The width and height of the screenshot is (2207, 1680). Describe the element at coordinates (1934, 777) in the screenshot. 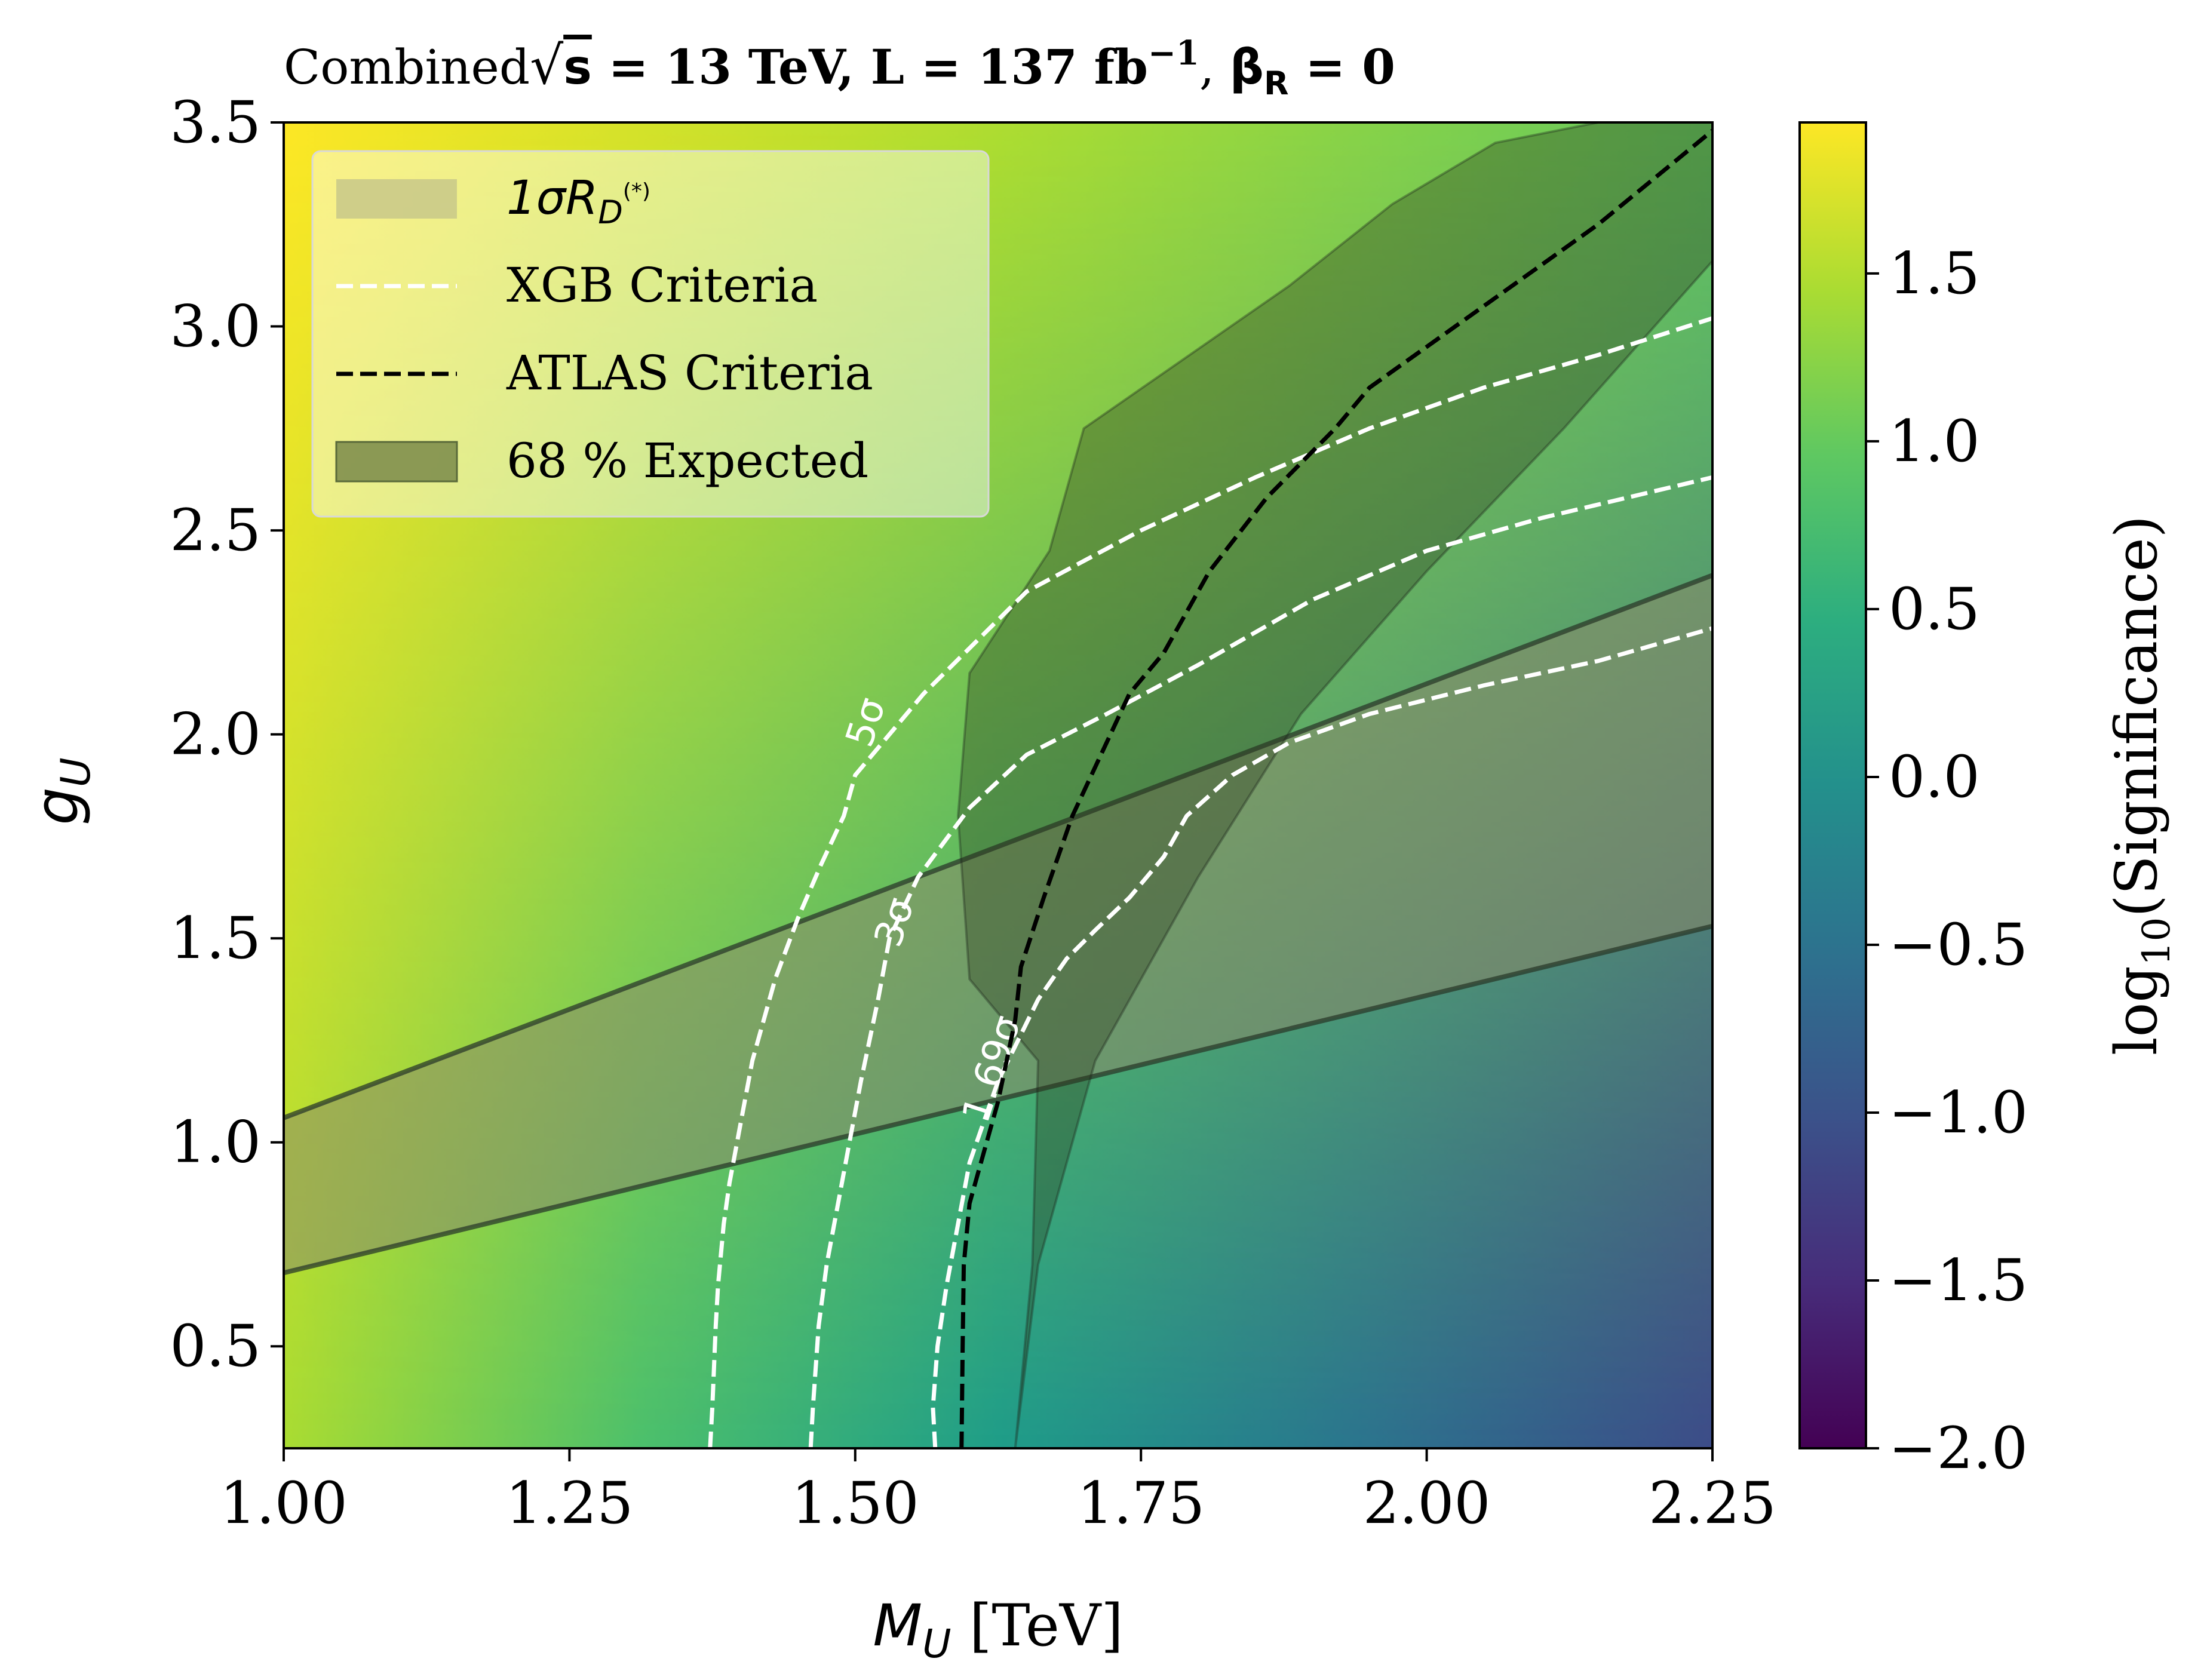

I see `colorbar-tick-label: 0.0` at that location.